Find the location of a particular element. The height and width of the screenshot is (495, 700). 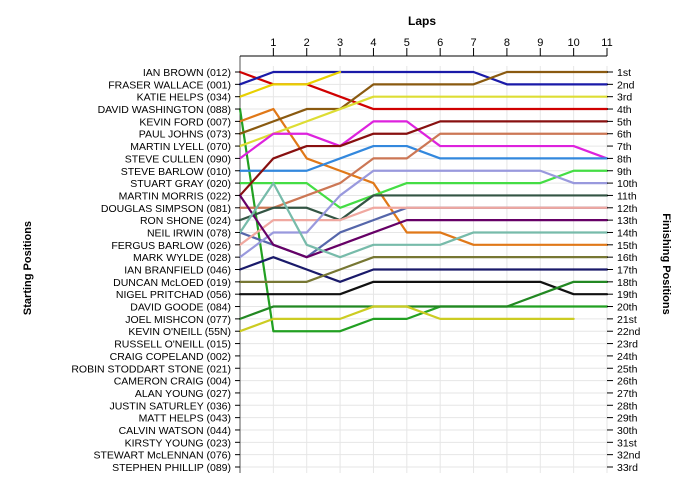

finishing-label: 24th is located at coordinates (627, 357).